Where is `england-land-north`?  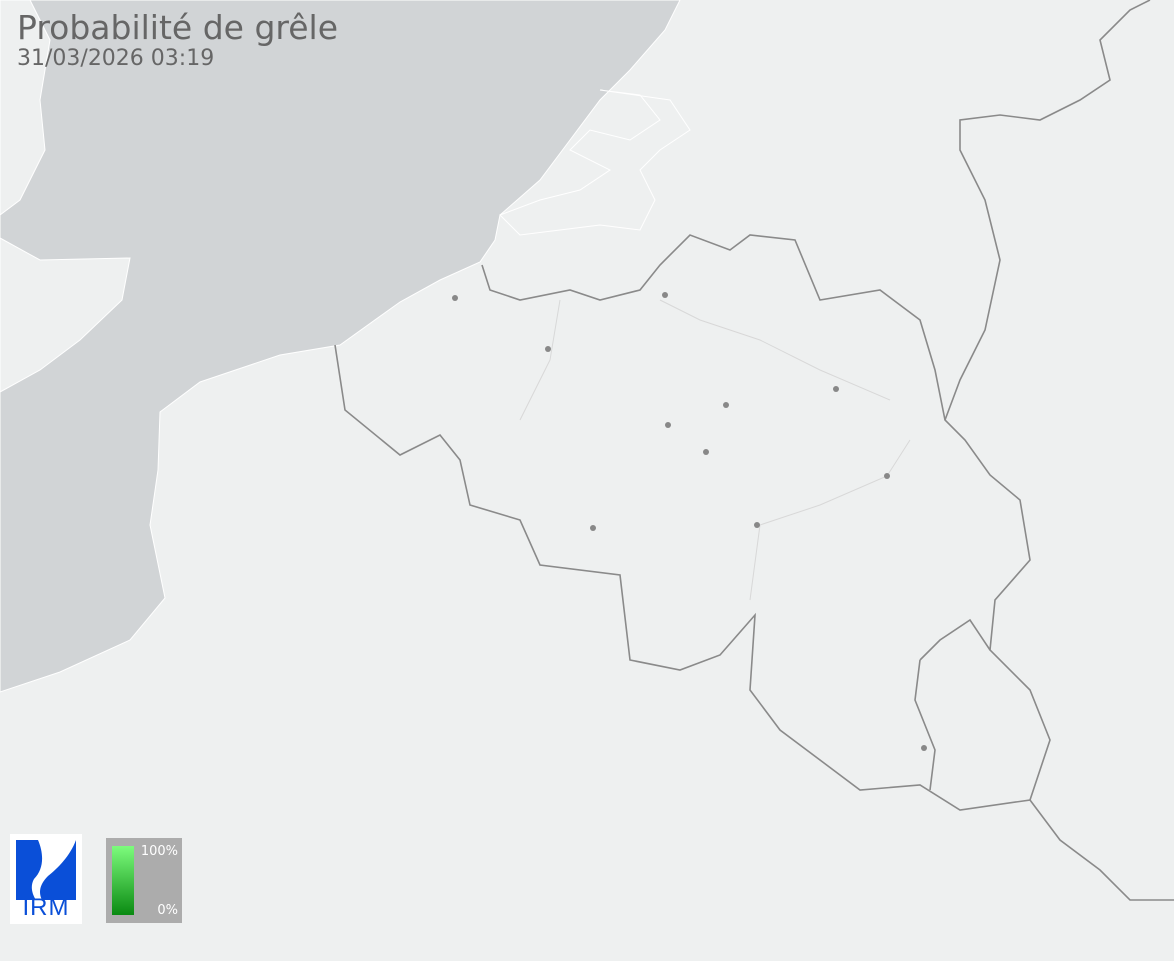 england-land-north is located at coordinates (25, 108).